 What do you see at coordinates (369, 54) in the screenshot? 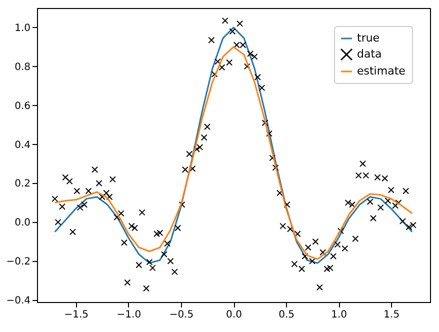
I see `legend-label: data` at bounding box center [369, 54].